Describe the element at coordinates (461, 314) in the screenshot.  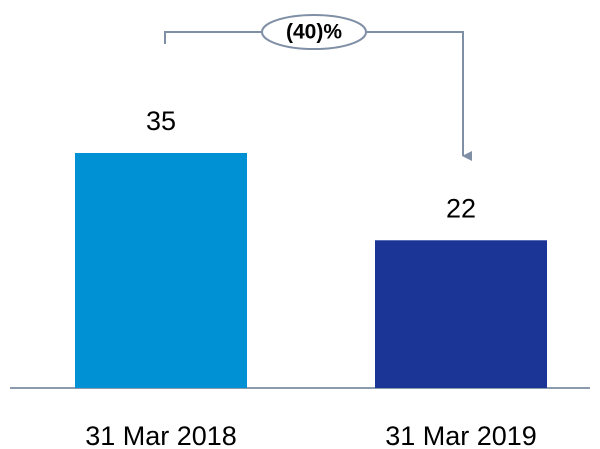
I see `bar` at that location.